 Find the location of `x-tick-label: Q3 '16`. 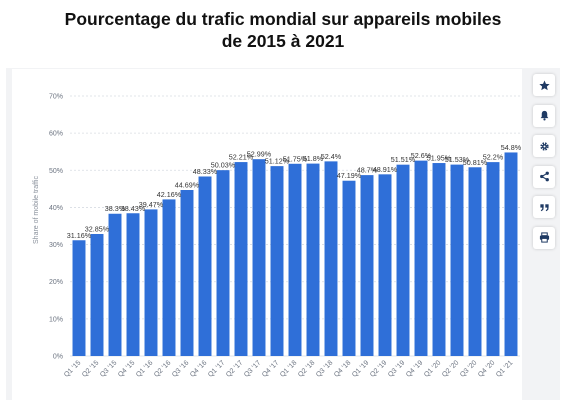

x-tick-label: Q3 '16 is located at coordinates (180, 368).